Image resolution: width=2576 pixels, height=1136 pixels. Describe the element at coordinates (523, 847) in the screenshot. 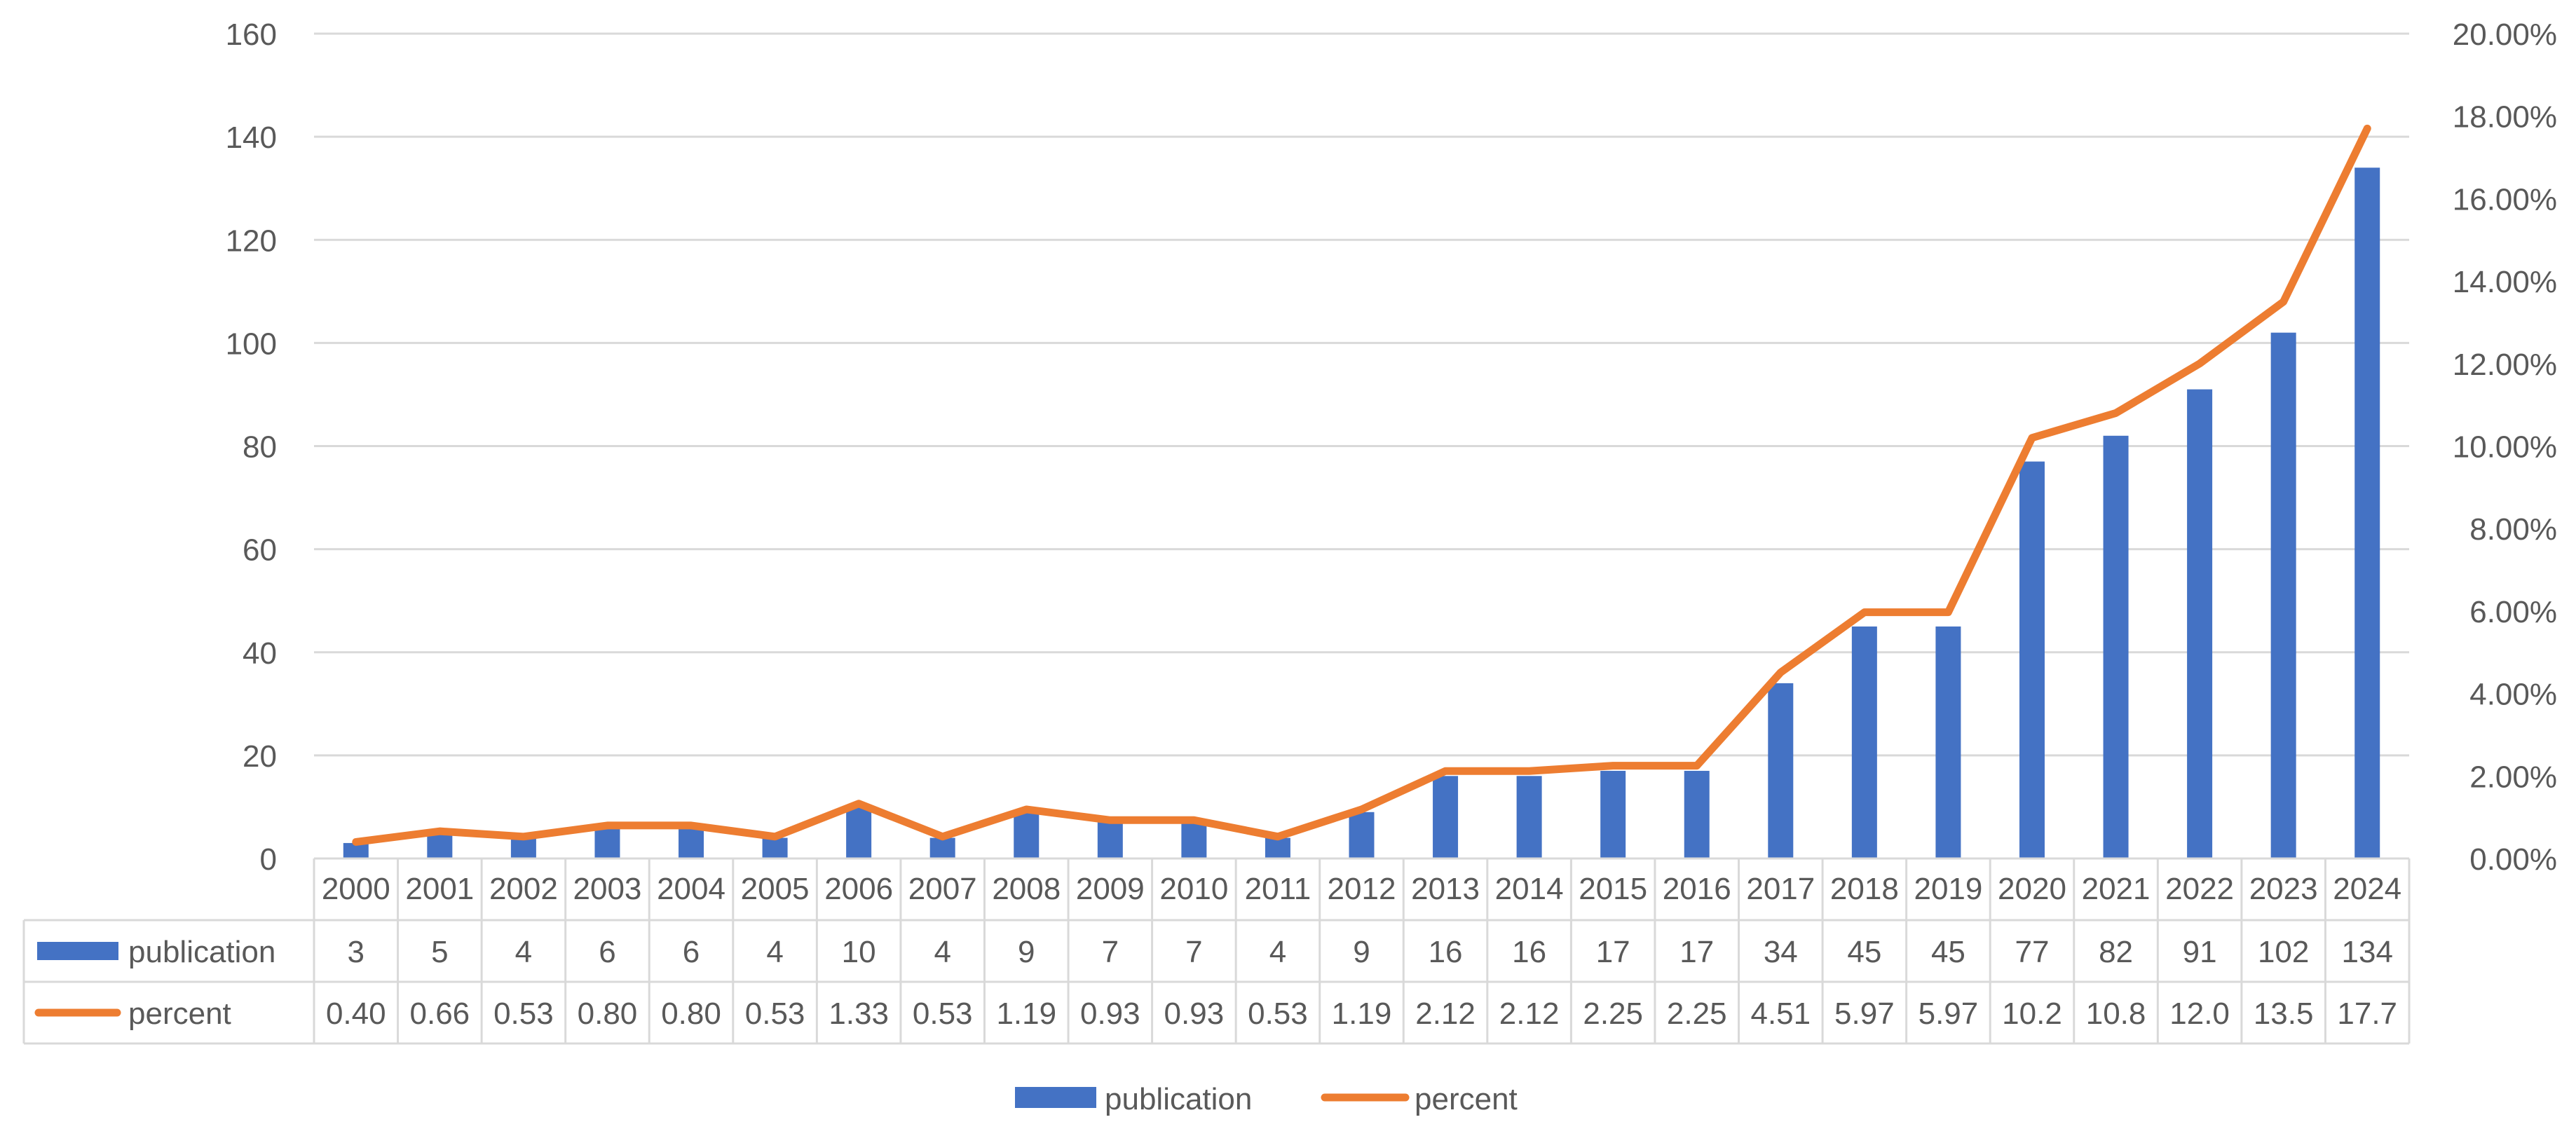

I see `bar-2002` at that location.